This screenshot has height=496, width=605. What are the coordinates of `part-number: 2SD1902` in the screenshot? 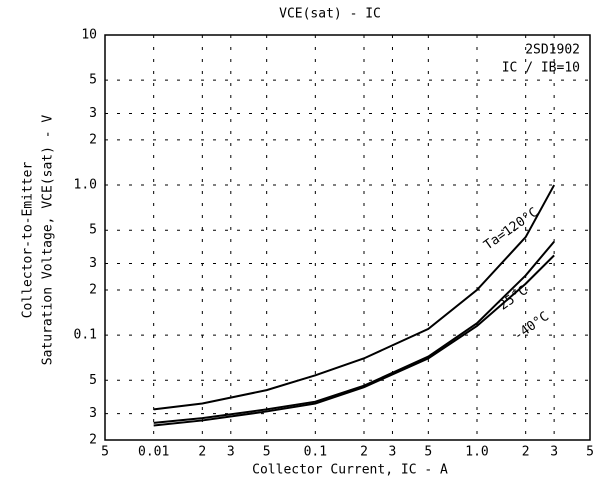 It's located at (552, 50).